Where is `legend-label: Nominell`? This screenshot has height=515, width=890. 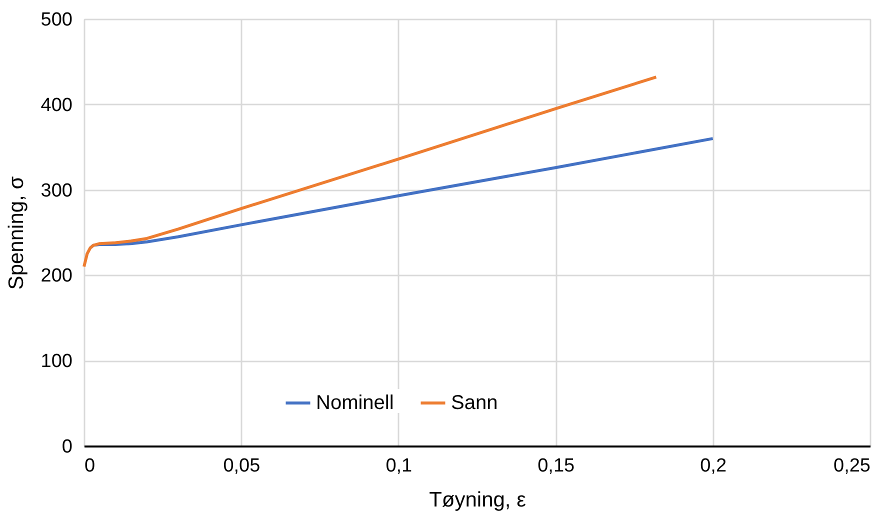
legend-label: Nominell is located at coordinates (355, 403).